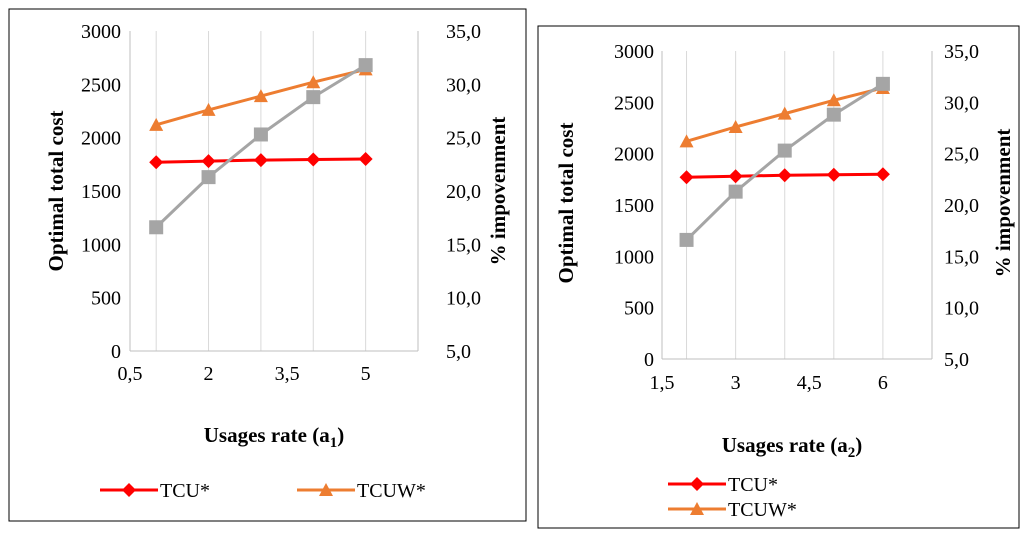  I want to click on x-tick-label: 3, so click(736, 383).